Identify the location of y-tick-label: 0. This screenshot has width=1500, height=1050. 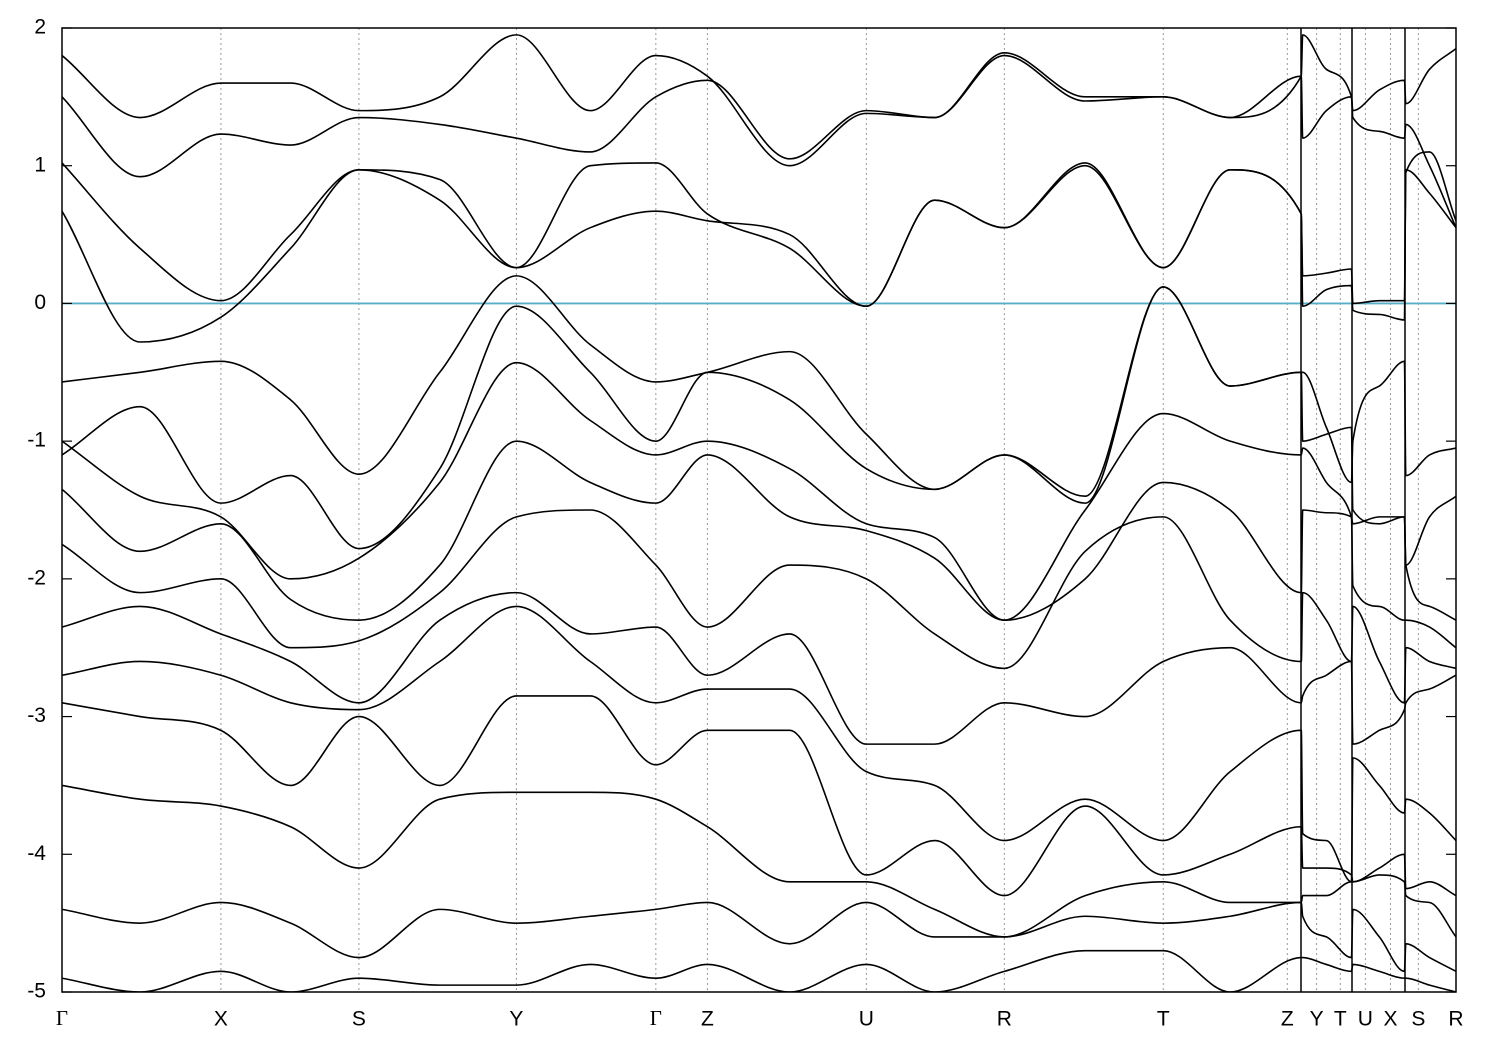
(40, 302).